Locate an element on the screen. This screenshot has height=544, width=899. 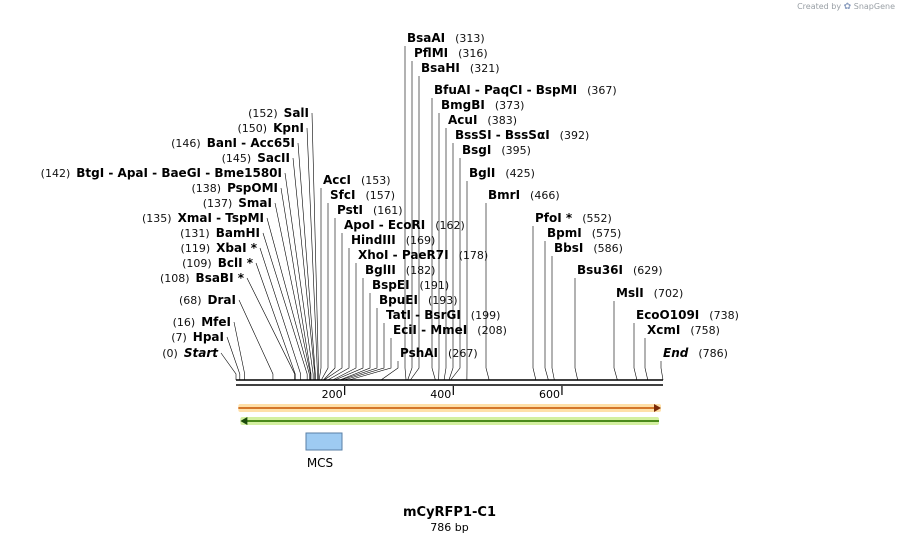
site-pos-pflmi: (316) is located at coordinates (473, 53).